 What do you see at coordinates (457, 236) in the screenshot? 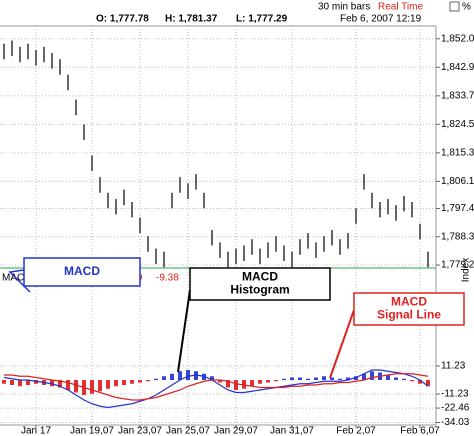
I see `y-tick-label: 1,788.33` at bounding box center [457, 236].